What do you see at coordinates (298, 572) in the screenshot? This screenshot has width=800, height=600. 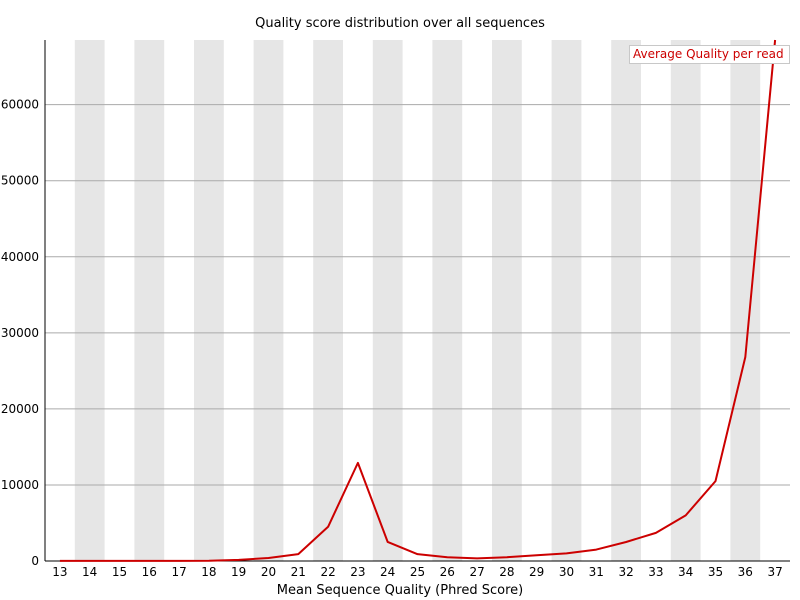 I see `x-tick-label: 21` at bounding box center [298, 572].